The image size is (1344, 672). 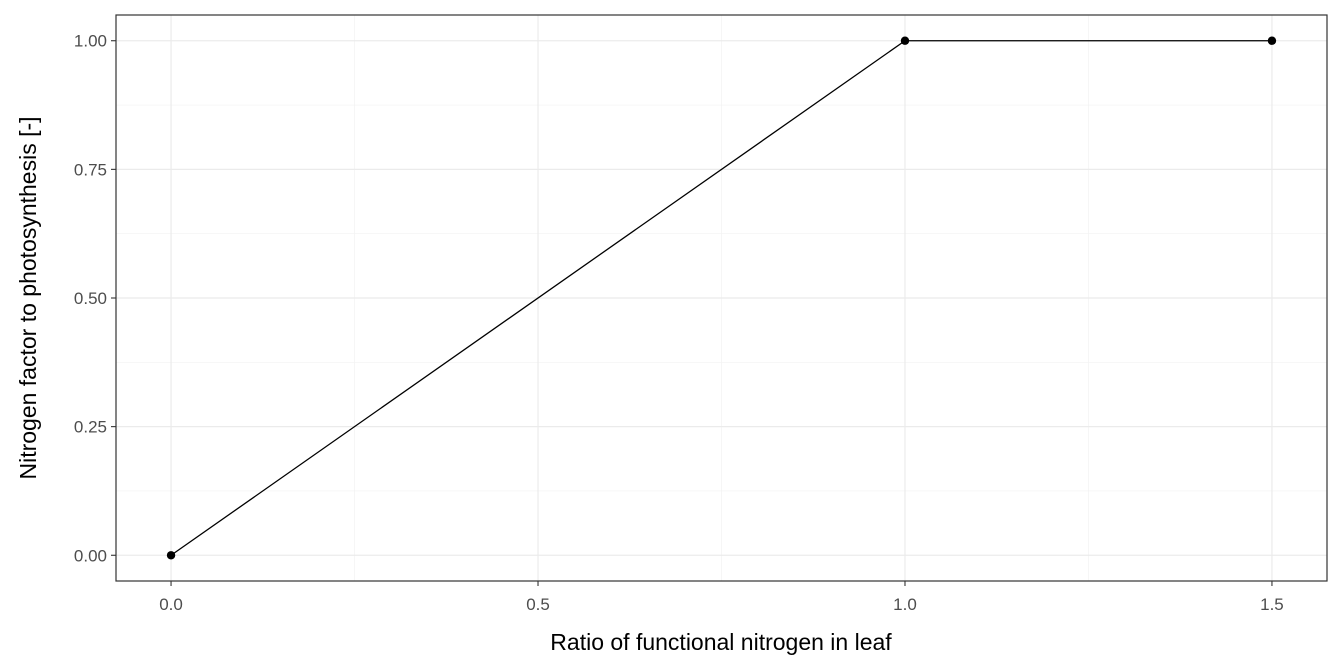 What do you see at coordinates (90, 555) in the screenshot?
I see `y-tick-label: 0.00` at bounding box center [90, 555].